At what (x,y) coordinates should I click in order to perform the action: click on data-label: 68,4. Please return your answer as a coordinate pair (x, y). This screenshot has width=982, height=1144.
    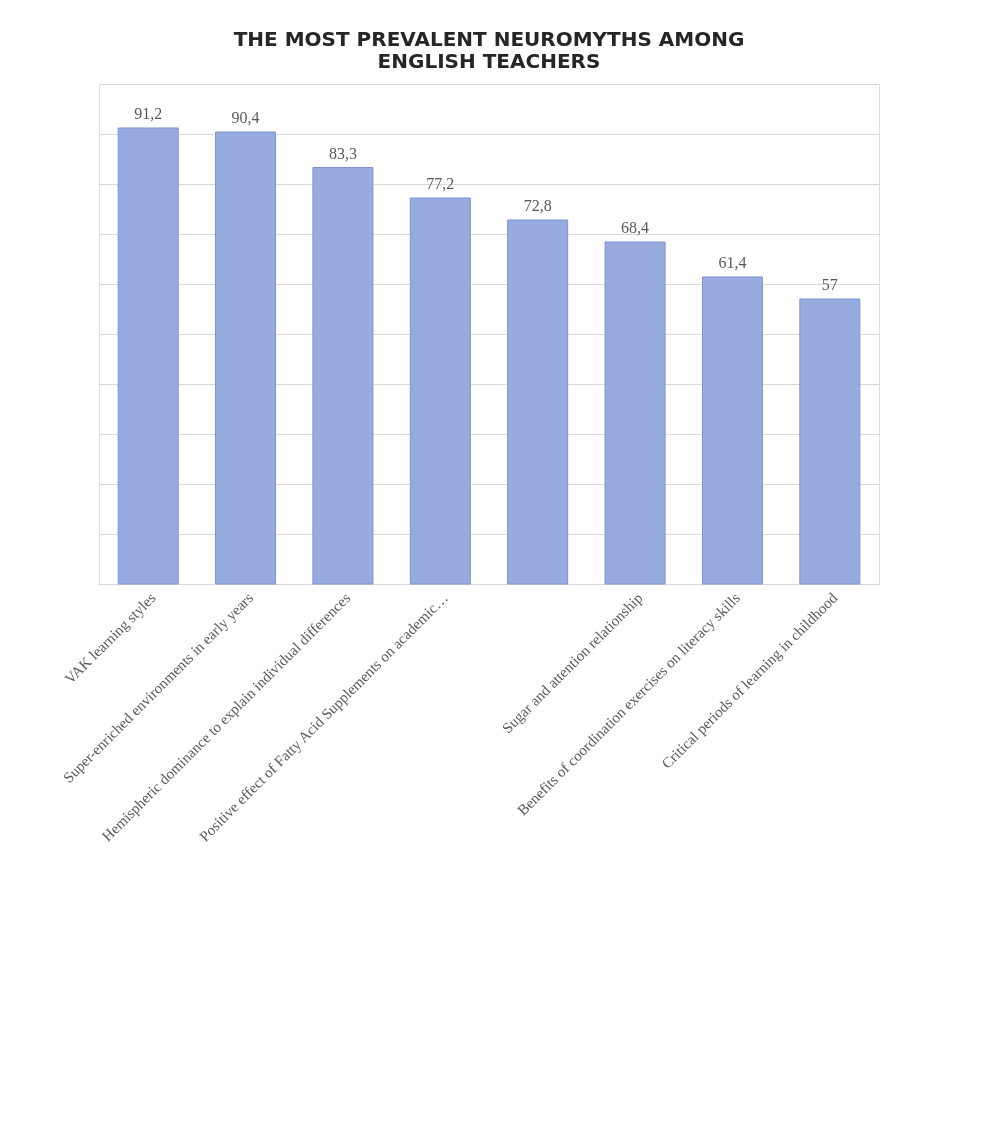
    Looking at the image, I should click on (635, 227).